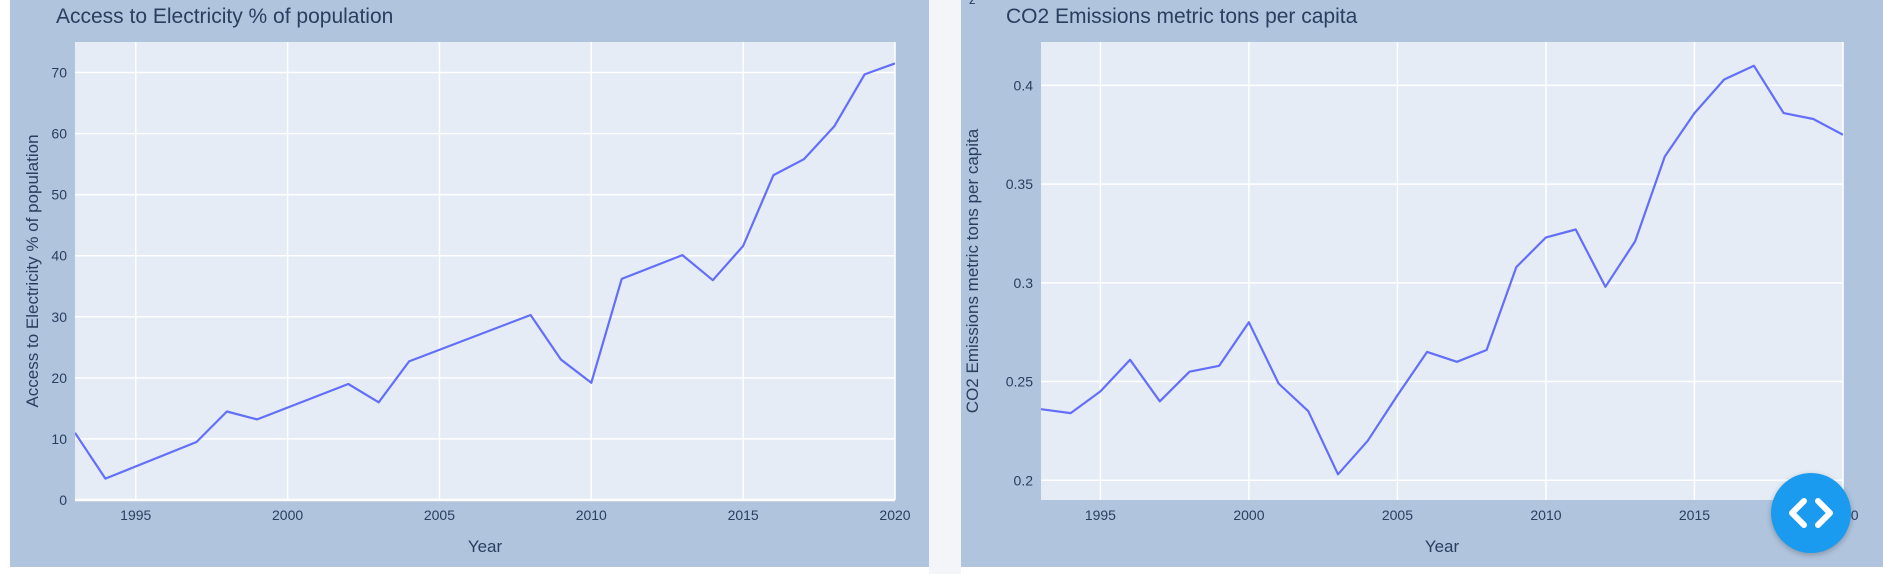  What do you see at coordinates (63, 500) in the screenshot?
I see `y-tick-label: 0` at bounding box center [63, 500].